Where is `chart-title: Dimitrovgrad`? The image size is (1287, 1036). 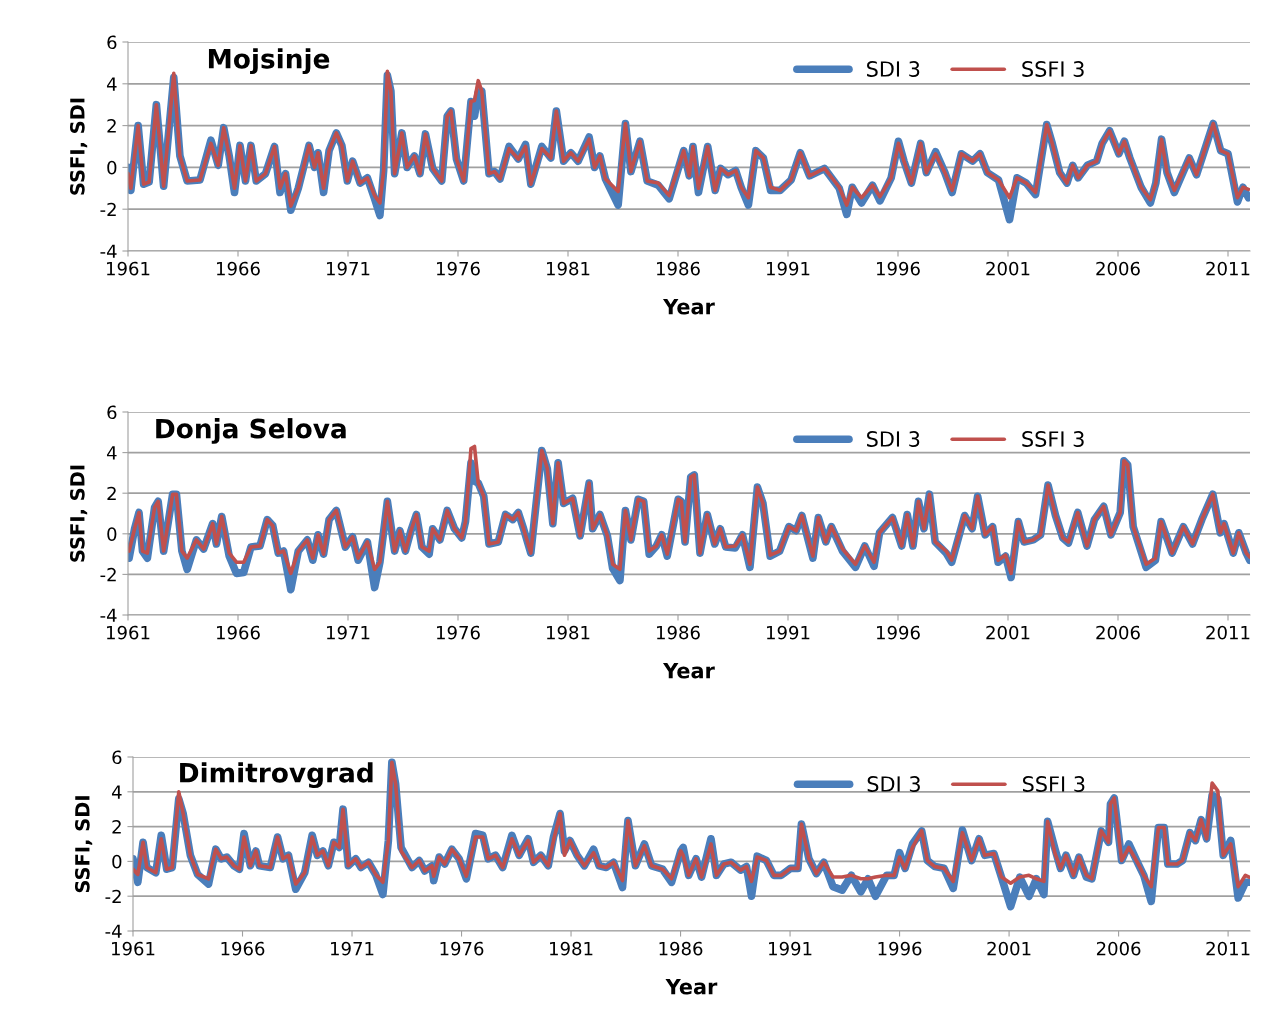
chart-title: Dimitrovgrad is located at coordinates (276, 775).